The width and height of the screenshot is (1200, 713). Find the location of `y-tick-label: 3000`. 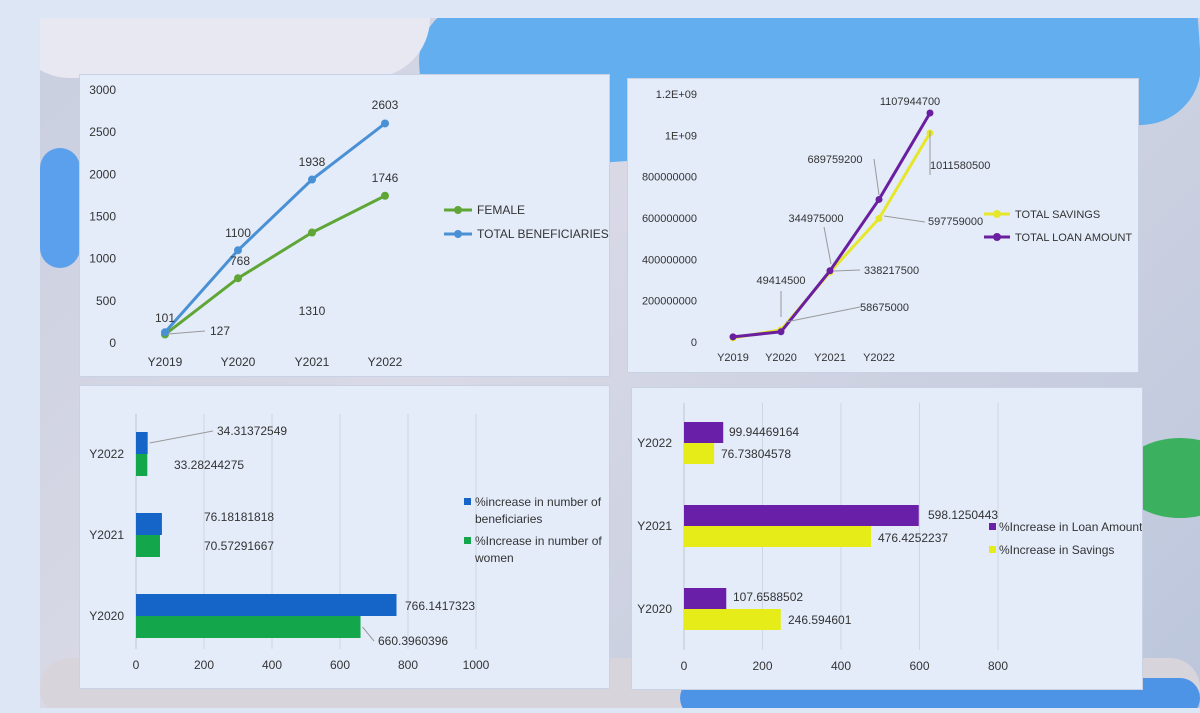

y-tick-label: 3000 is located at coordinates (102, 90).